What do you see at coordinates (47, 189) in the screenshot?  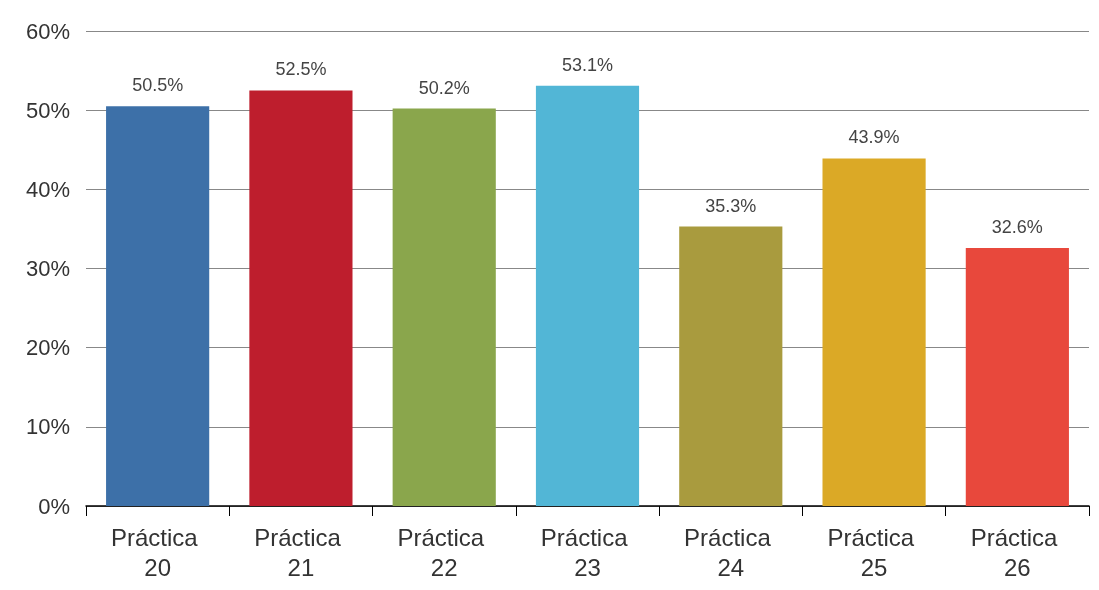 I see `y-tick-label: 40%` at bounding box center [47, 189].